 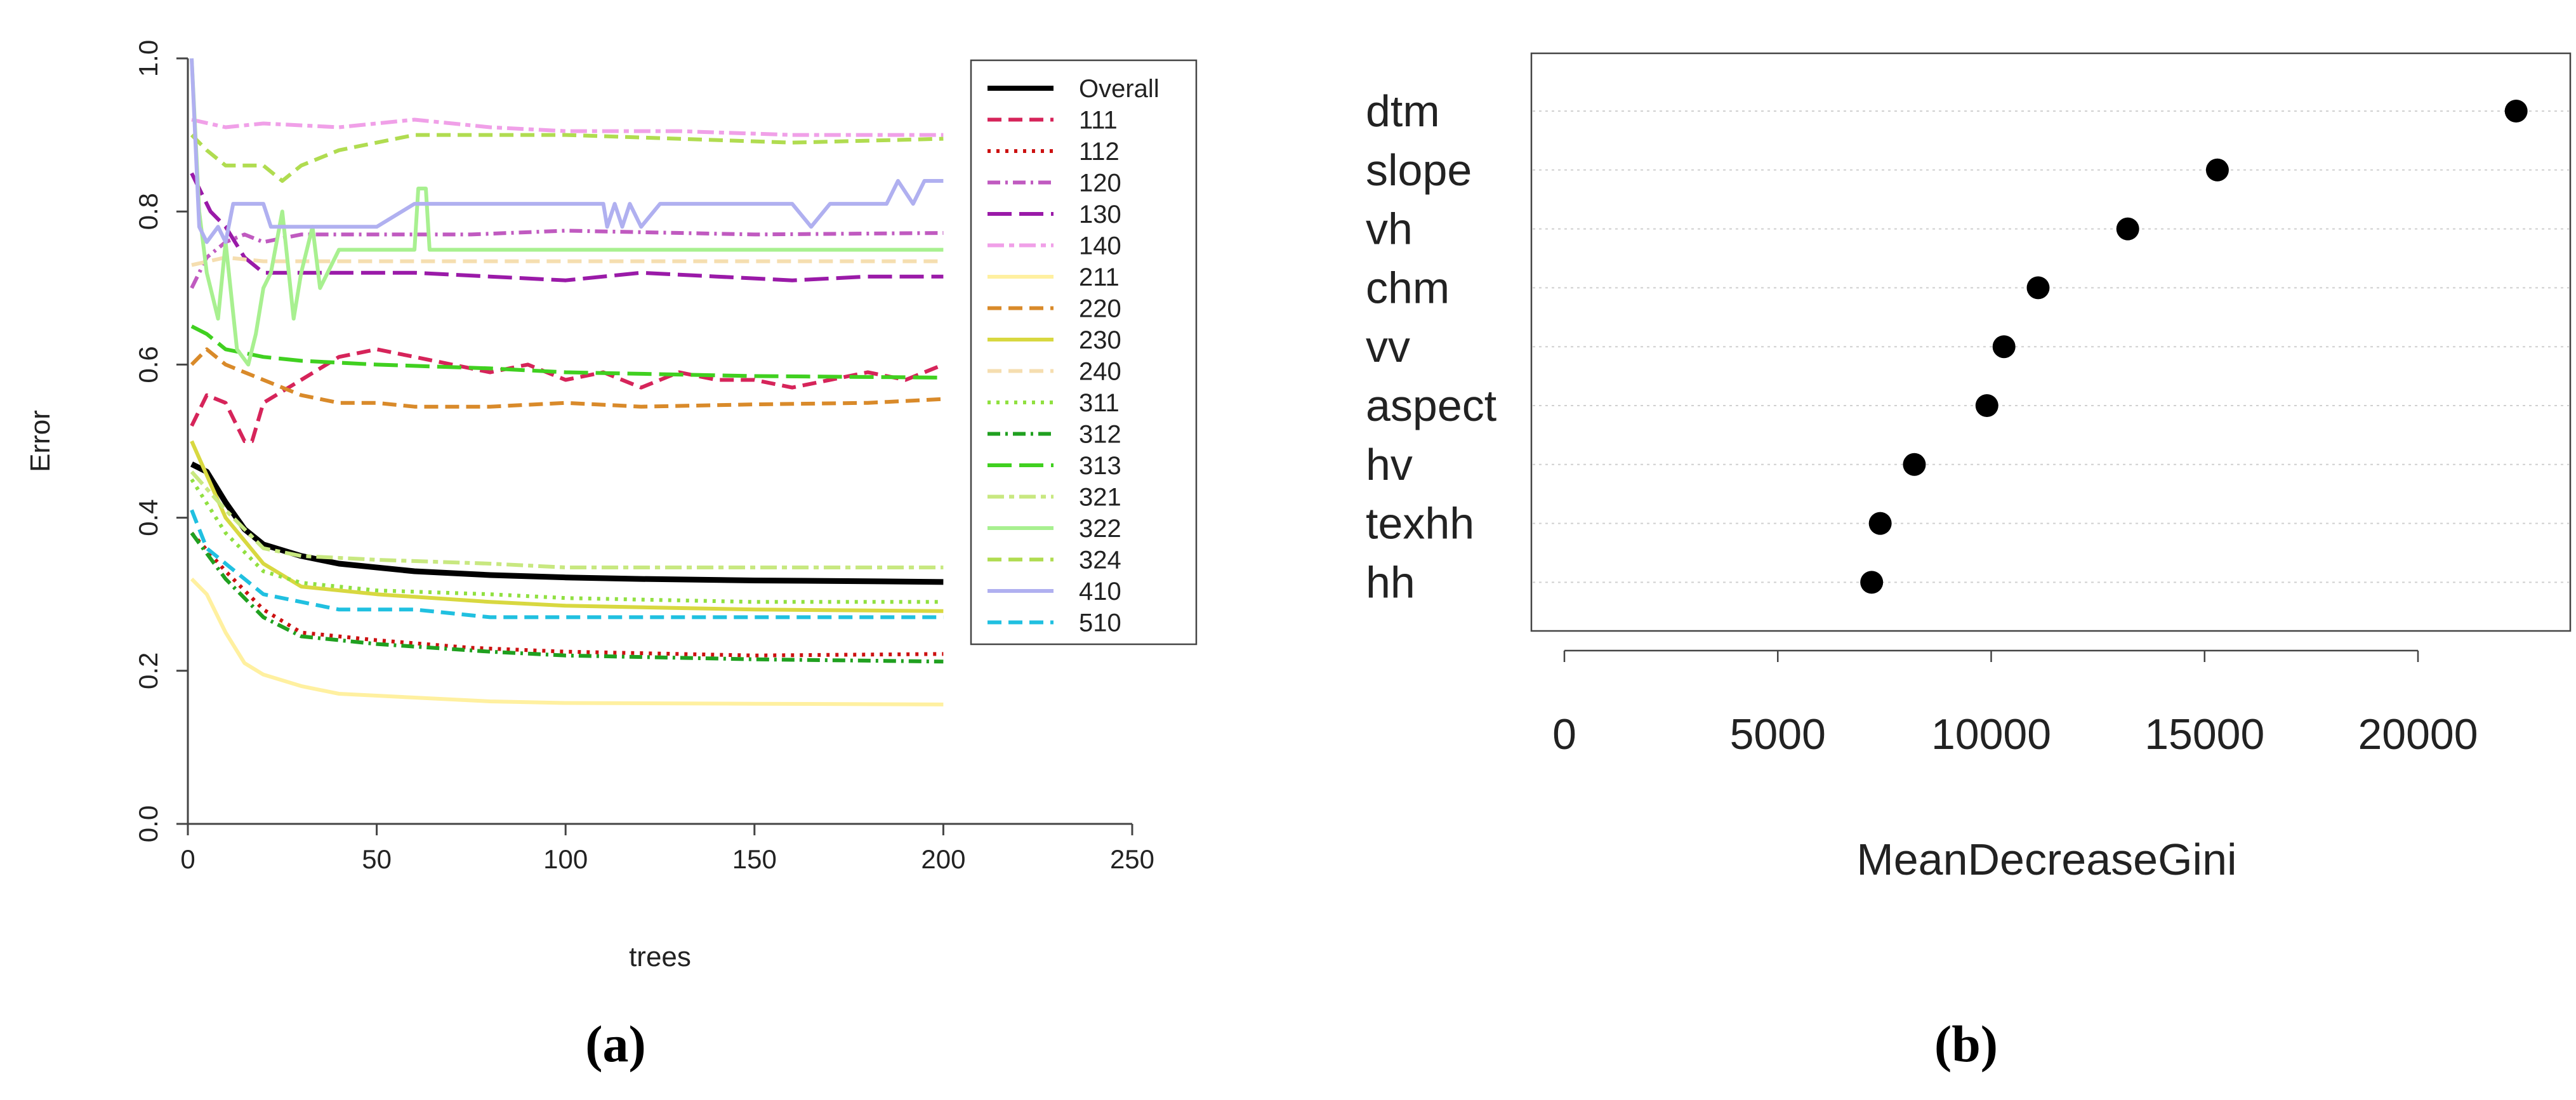 What do you see at coordinates (1403, 111) in the screenshot?
I see `variable-label-dtm: dtm` at bounding box center [1403, 111].